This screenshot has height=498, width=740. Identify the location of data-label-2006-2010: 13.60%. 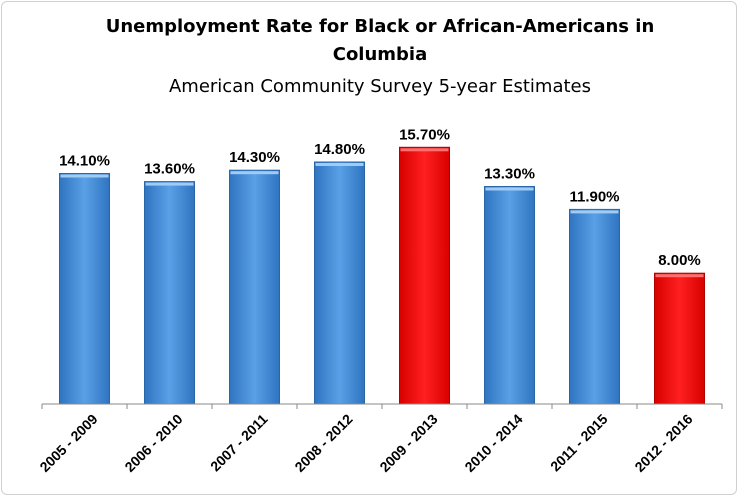
(169, 169).